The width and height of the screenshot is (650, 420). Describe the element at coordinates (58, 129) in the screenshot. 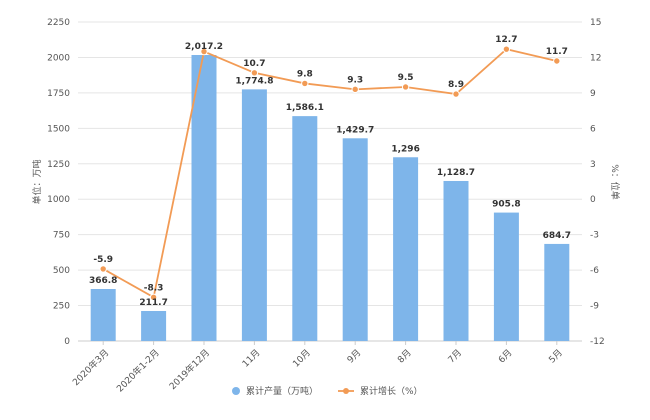

I see `left-y-tick-label: 1500` at that location.